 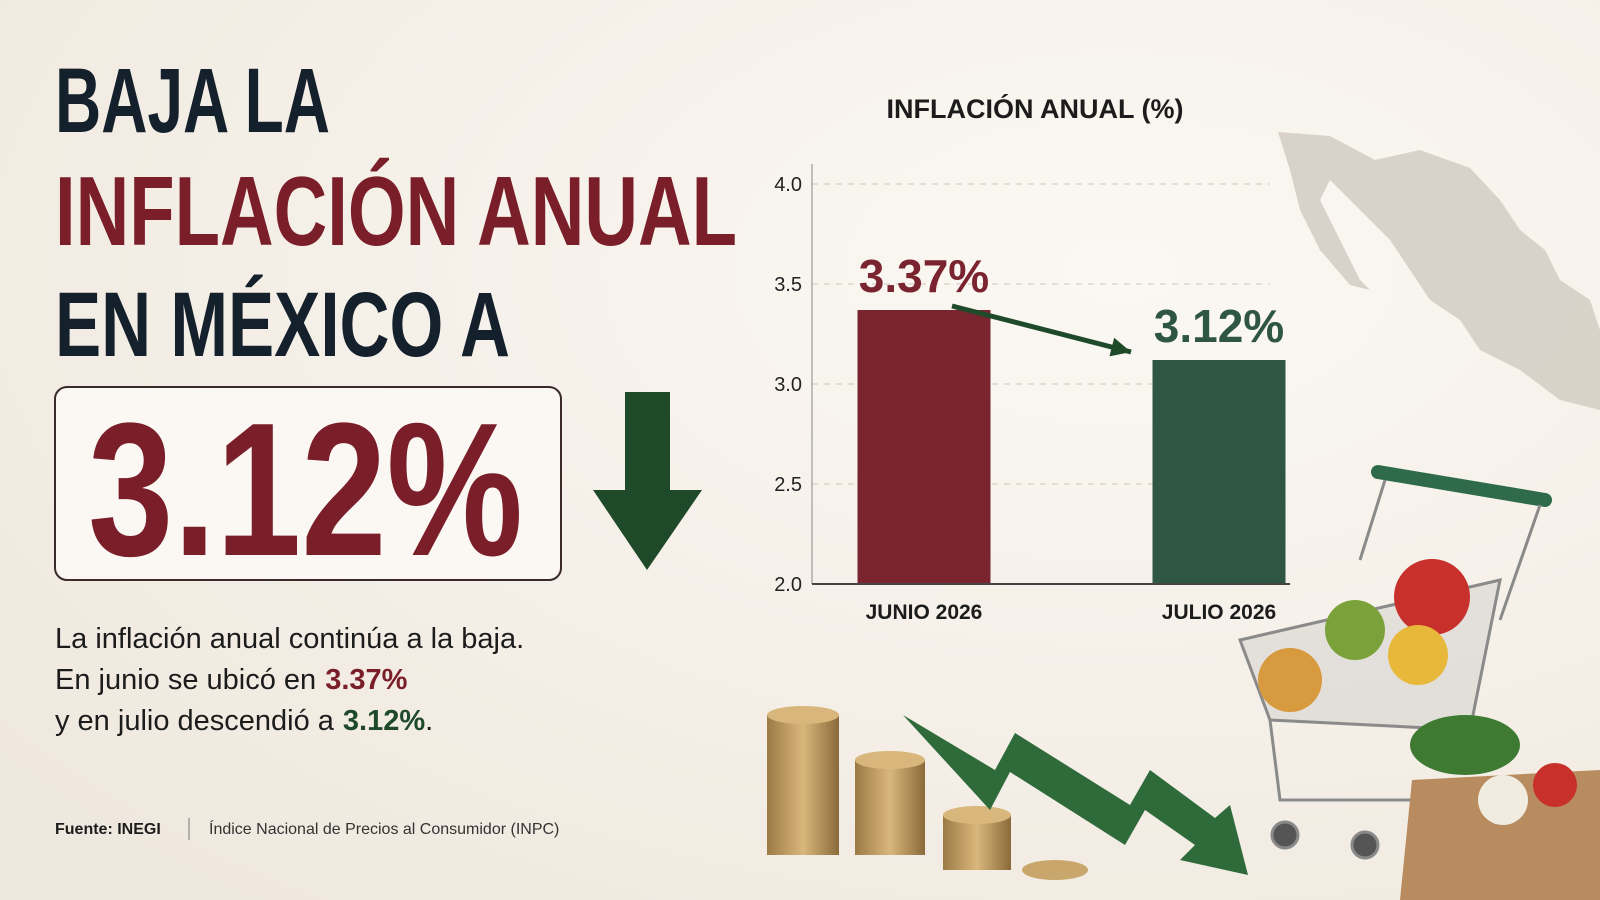 I want to click on bread-decoration, so click(x=1290, y=680).